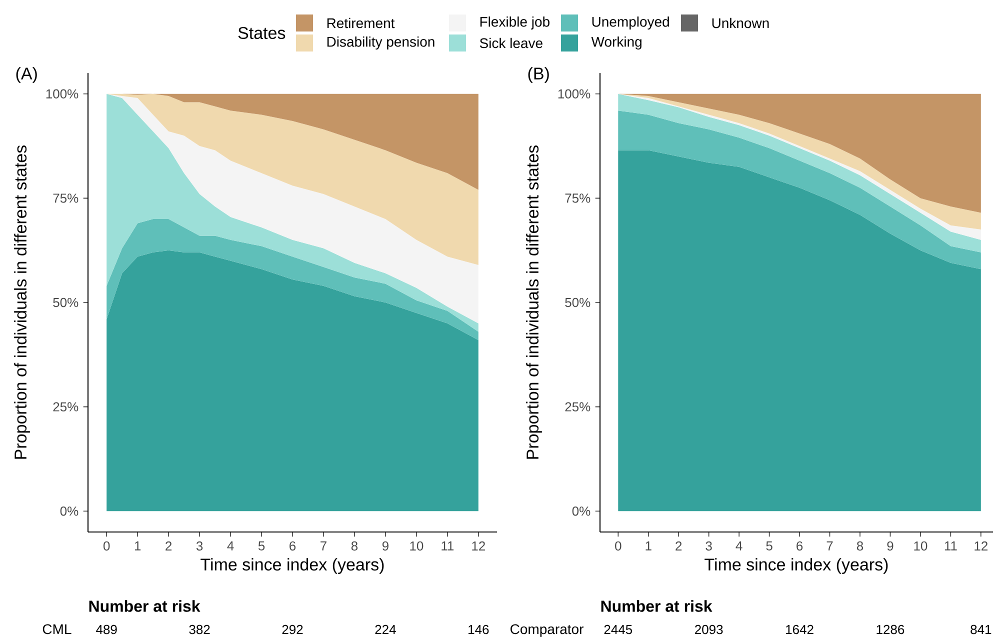 The height and width of the screenshot is (644, 995). I want to click on text: CML, so click(57, 629).